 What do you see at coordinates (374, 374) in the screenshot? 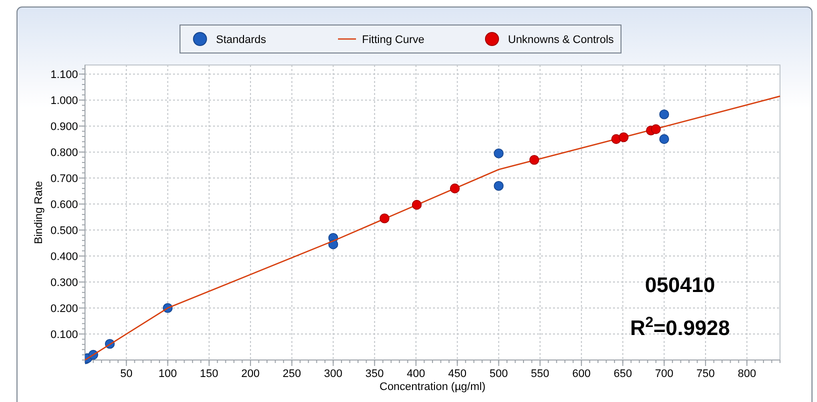
I see `x-tick-label: 350` at bounding box center [374, 374].